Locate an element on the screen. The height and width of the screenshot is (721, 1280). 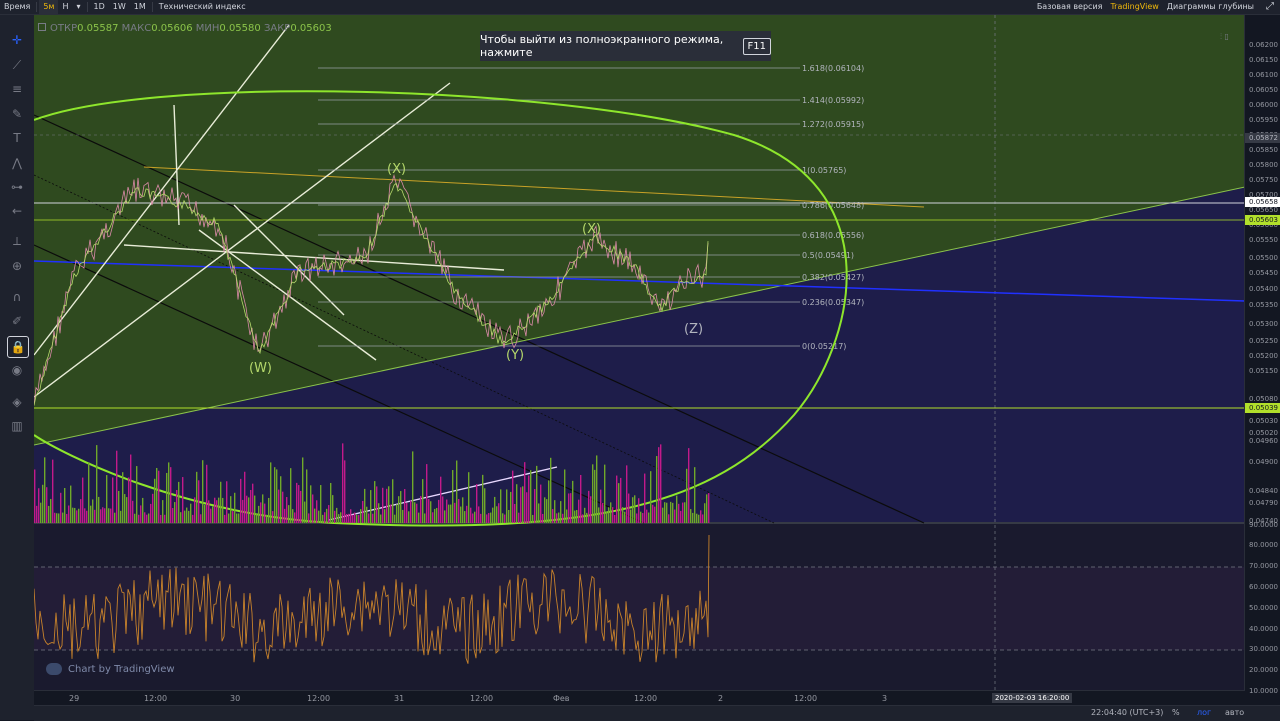
brush-icon: ✎ is located at coordinates (17, 114).